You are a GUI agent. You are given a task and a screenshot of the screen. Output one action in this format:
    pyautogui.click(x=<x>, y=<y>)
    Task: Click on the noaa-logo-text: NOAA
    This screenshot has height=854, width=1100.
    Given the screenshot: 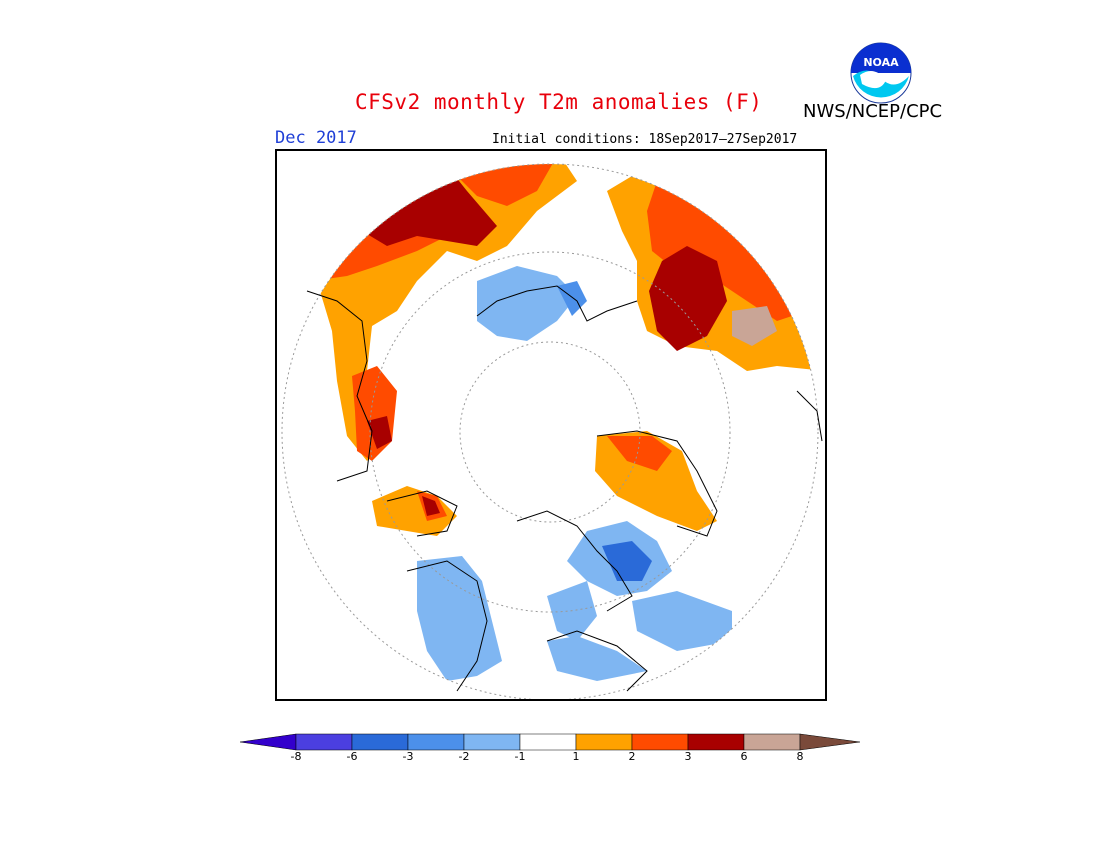 What is the action you would take?
    pyautogui.click(x=881, y=62)
    